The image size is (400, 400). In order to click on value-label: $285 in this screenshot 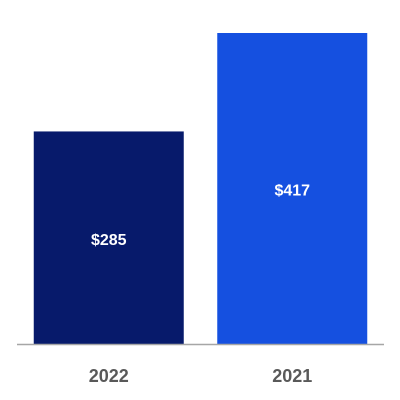, I will do `click(109, 240)`.